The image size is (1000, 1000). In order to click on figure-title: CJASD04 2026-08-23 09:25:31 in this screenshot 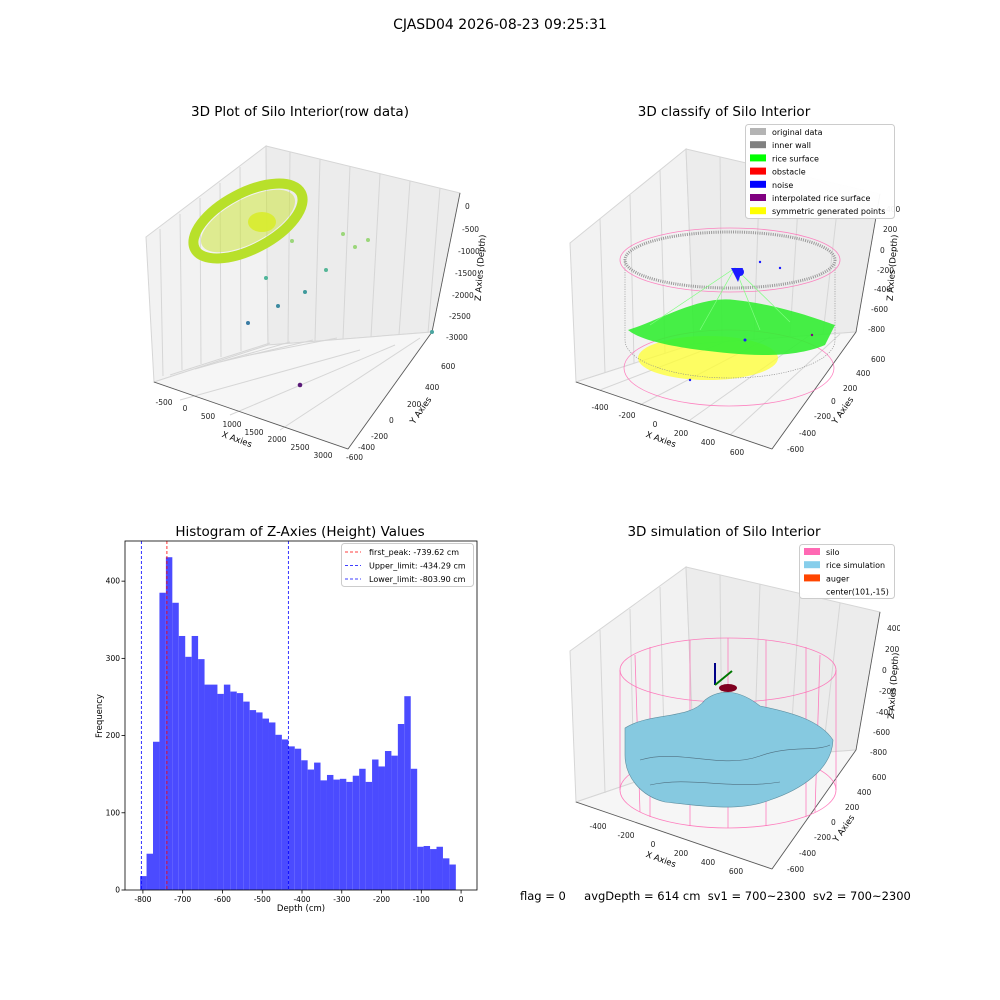, I will do `click(500, 25)`.